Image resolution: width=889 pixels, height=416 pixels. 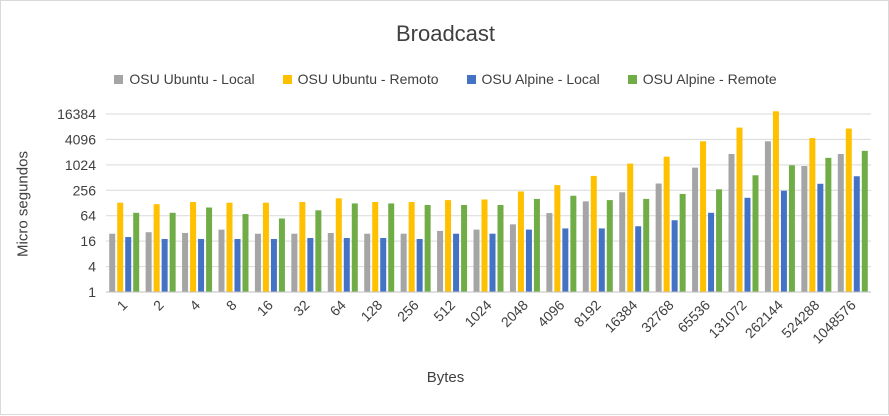 I want to click on x-tick-label: 4, so click(x=194, y=305).